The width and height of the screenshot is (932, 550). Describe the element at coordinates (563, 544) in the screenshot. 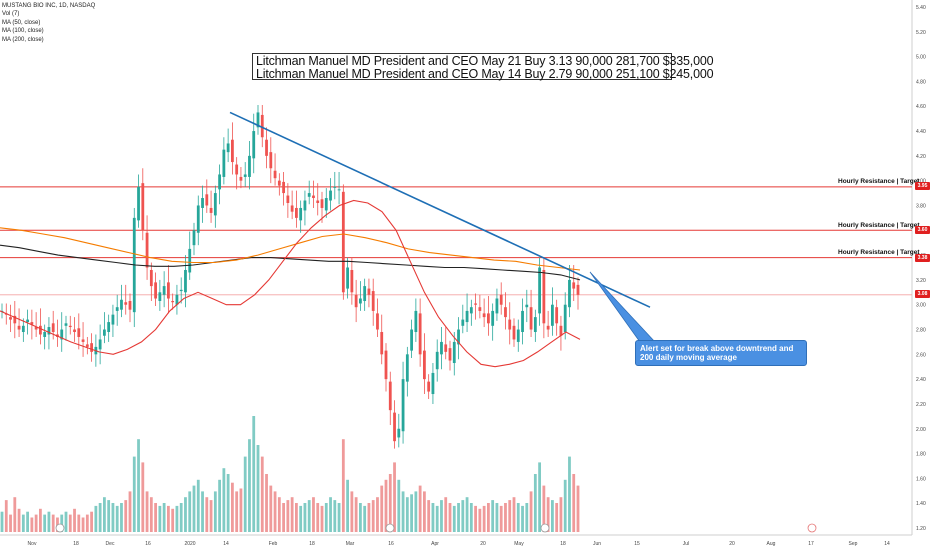

I see `x-tick-label: 18` at that location.